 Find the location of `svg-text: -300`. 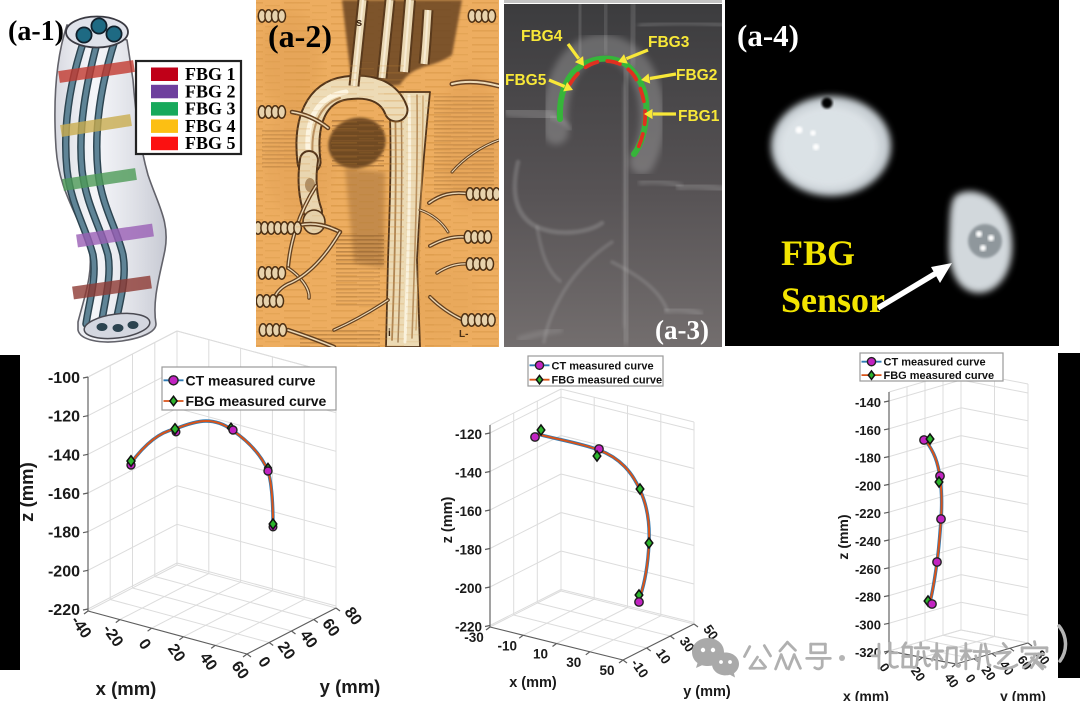

svg-text: -300 is located at coordinates (868, 624).